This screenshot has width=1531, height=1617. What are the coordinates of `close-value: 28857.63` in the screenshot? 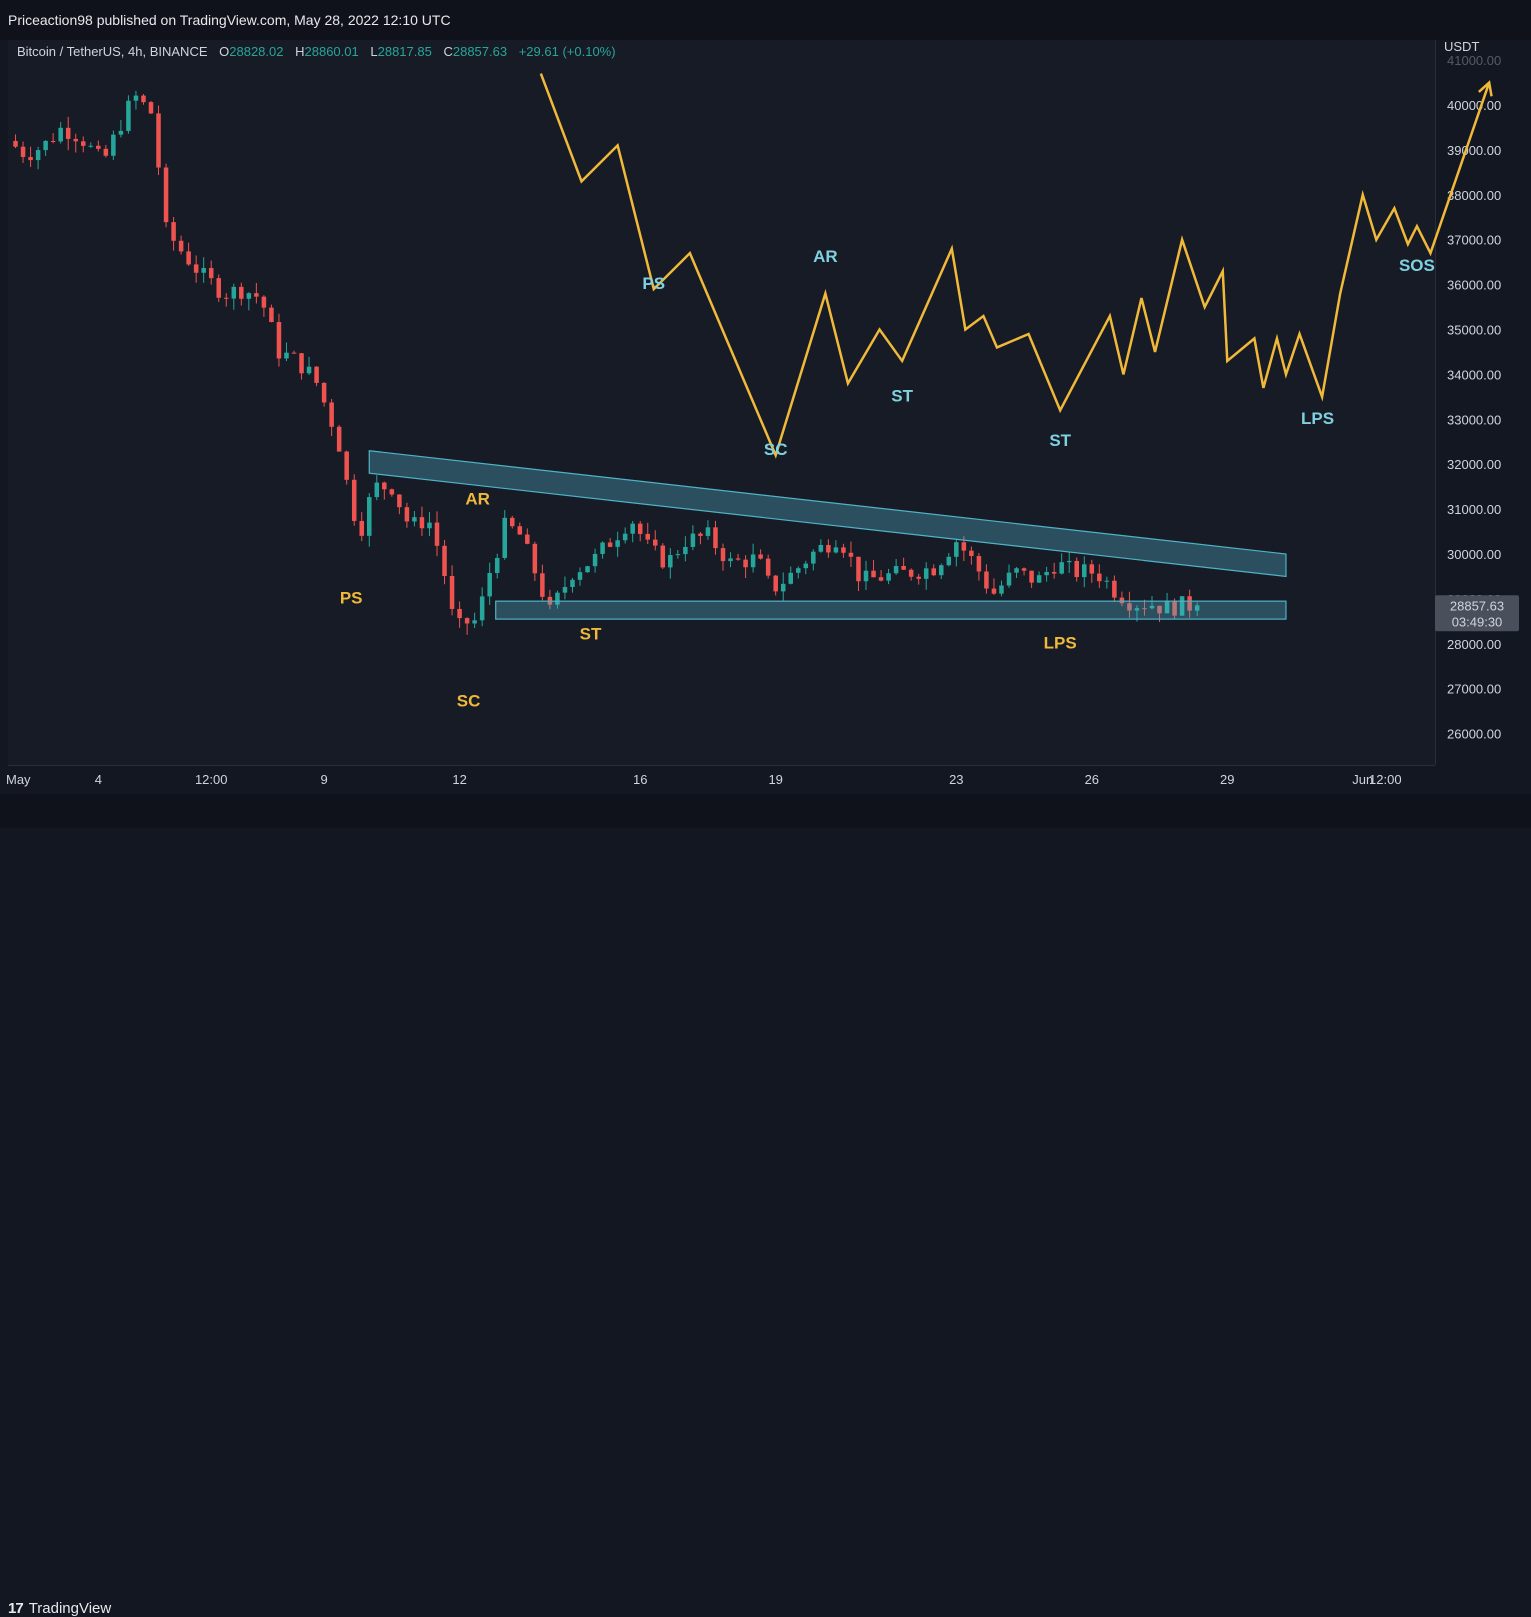 It's located at (480, 51).